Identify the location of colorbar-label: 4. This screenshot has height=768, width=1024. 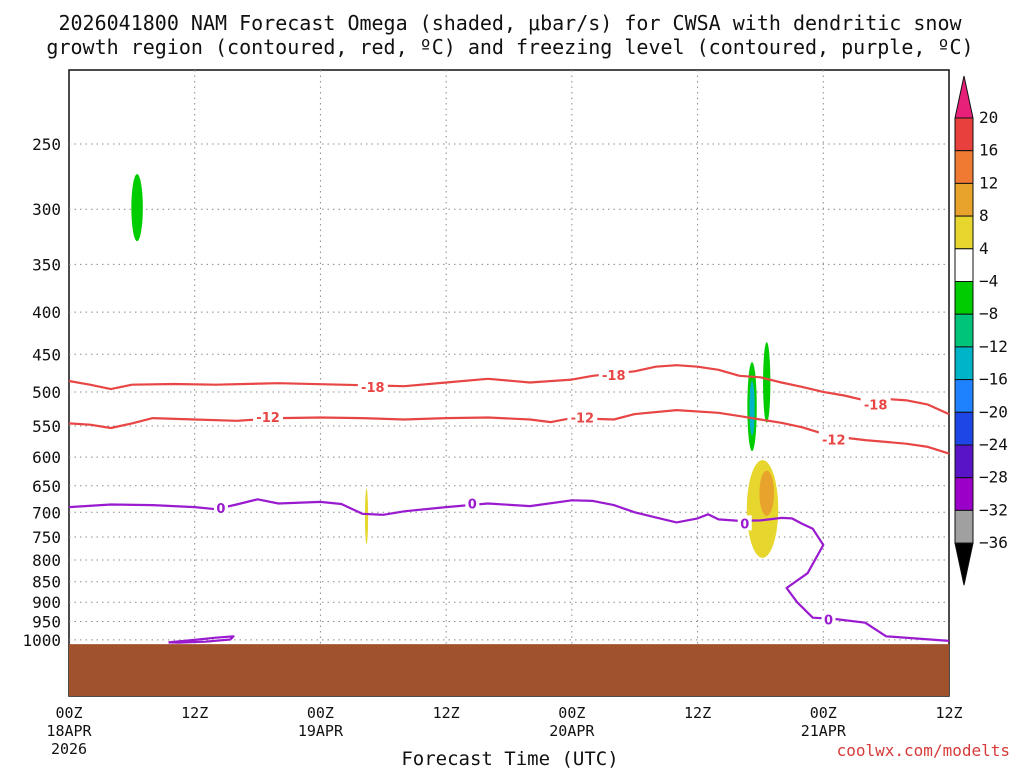
(984, 248).